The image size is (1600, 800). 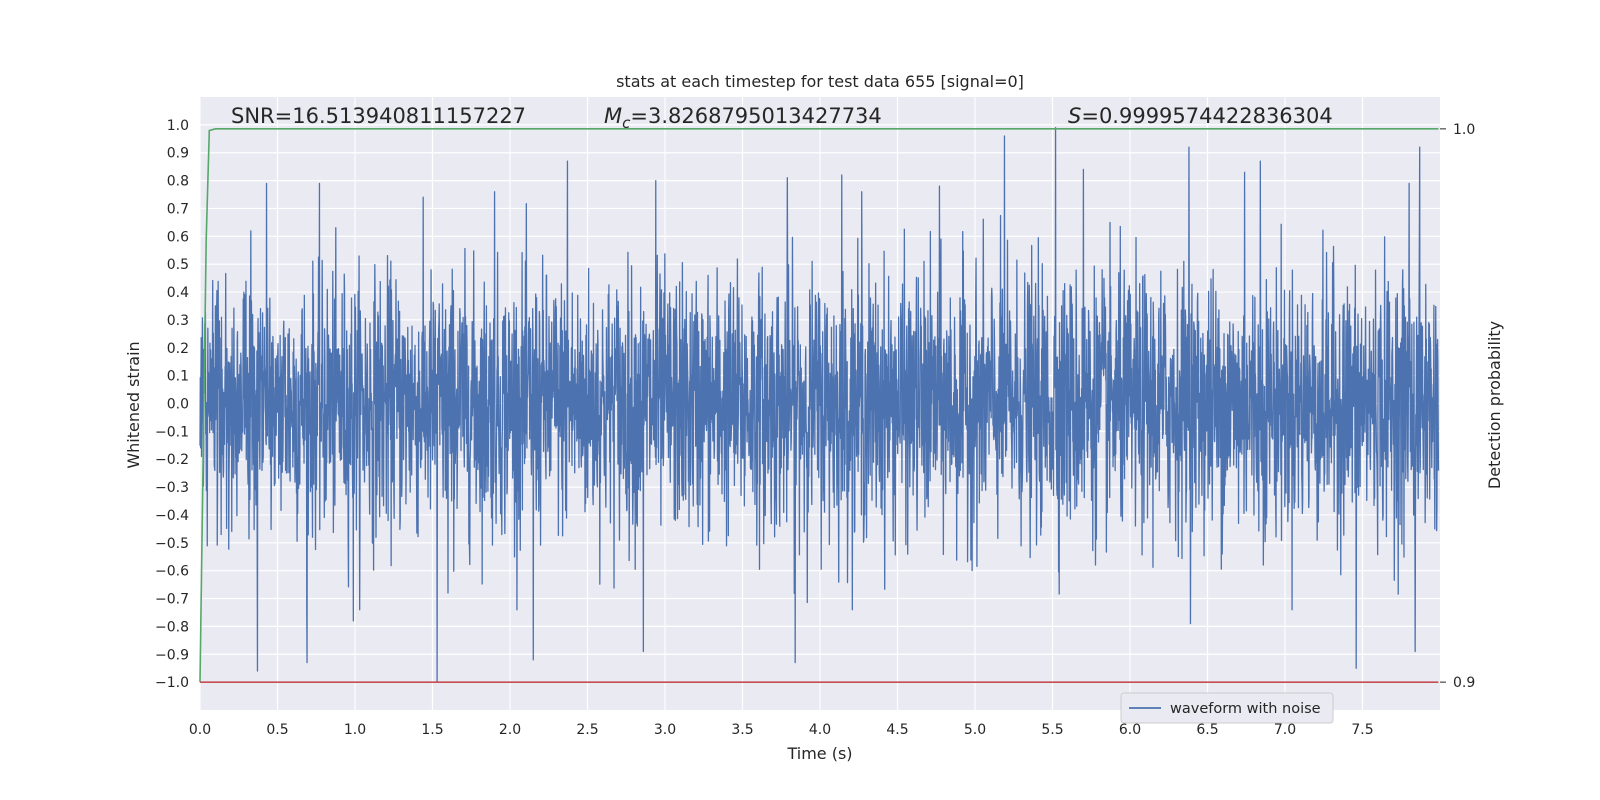 What do you see at coordinates (975, 730) in the screenshot?
I see `x-tick-label: 5.0` at bounding box center [975, 730].